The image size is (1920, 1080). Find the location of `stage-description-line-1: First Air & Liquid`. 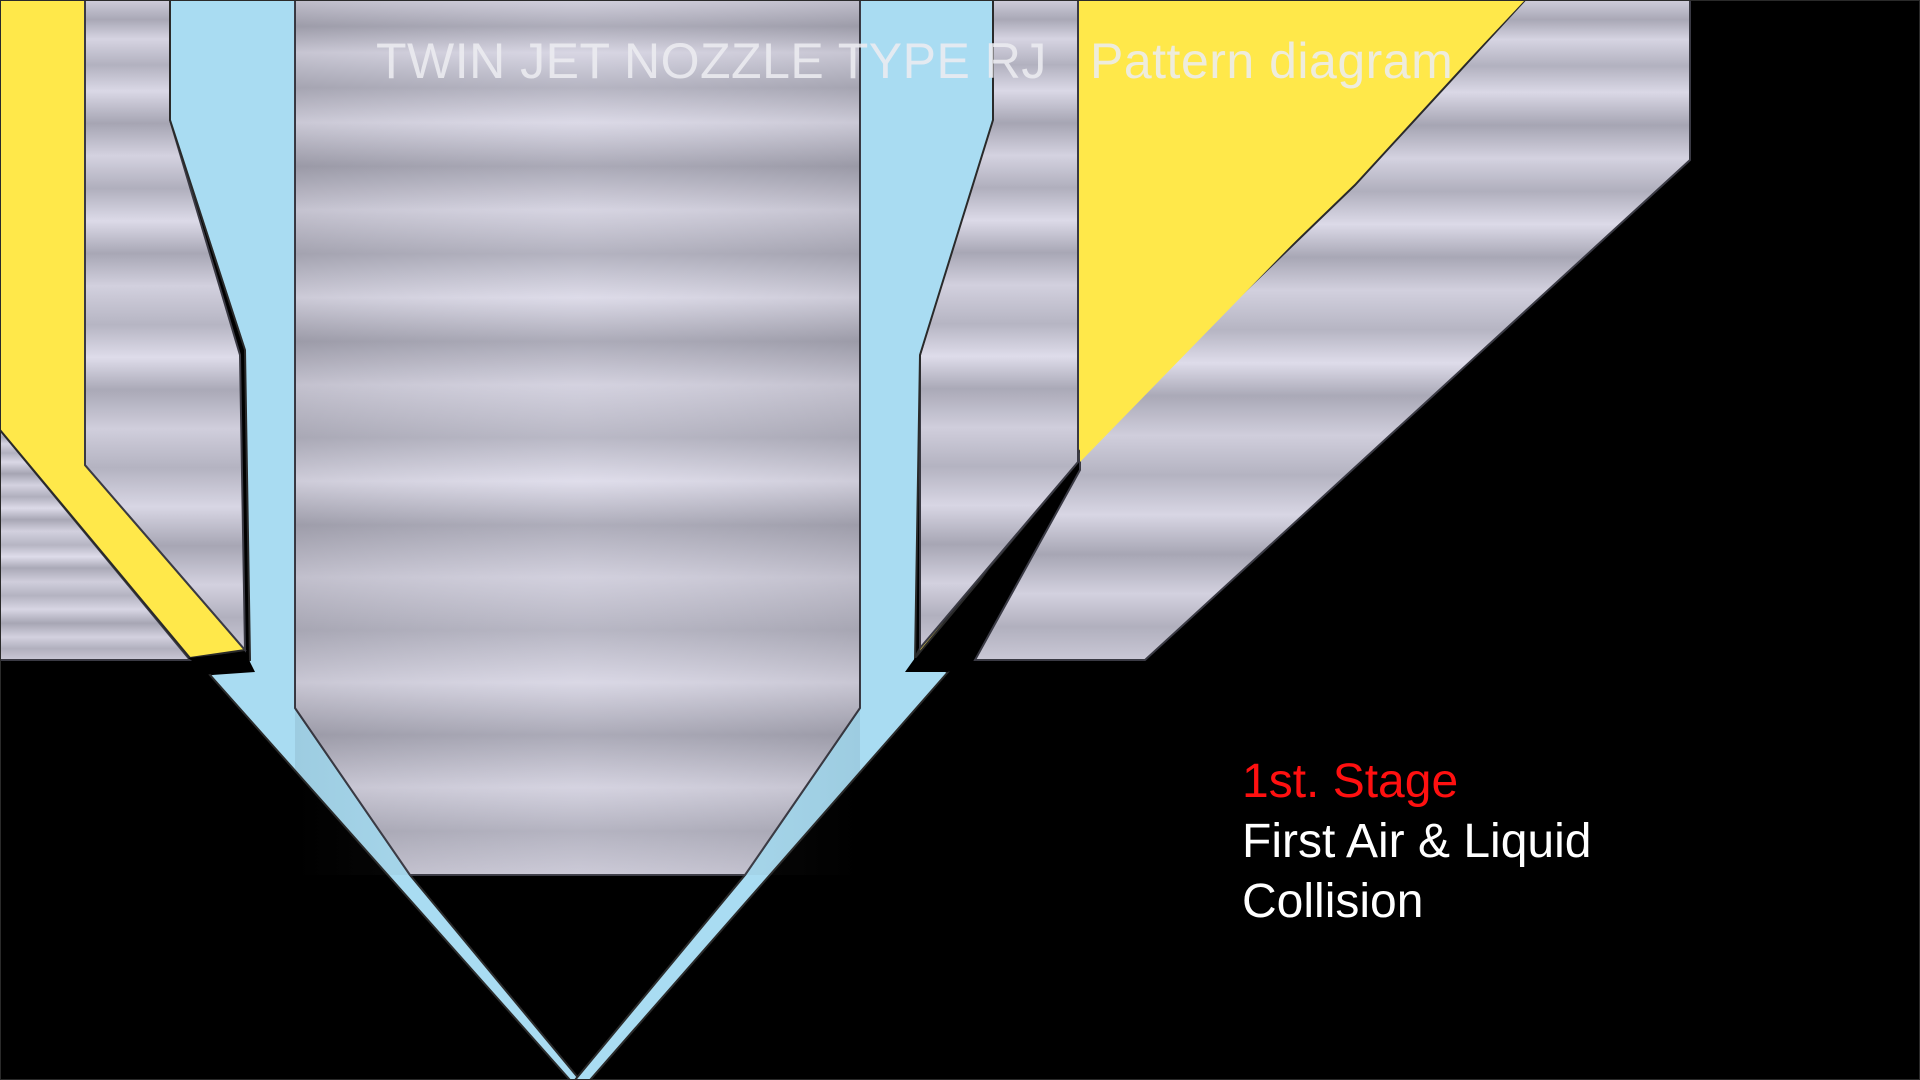

stage-description-line-1: First Air & Liquid is located at coordinates (1417, 841).